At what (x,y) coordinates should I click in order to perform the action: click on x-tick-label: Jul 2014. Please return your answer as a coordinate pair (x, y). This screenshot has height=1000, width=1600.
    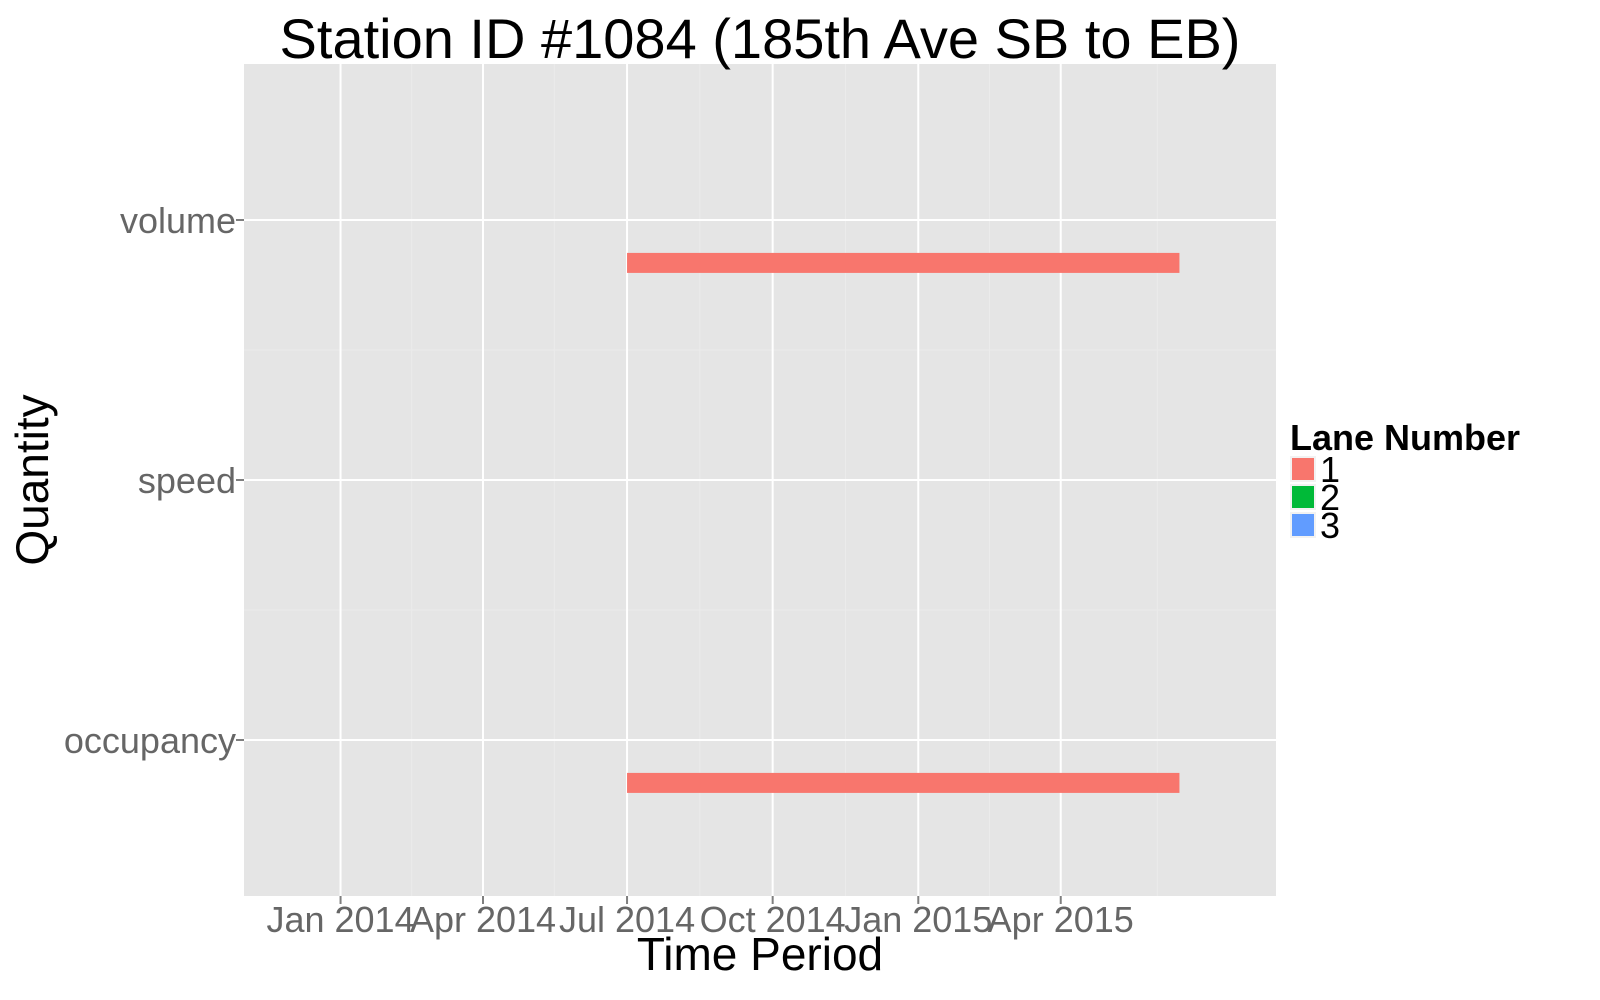
    Looking at the image, I should click on (627, 919).